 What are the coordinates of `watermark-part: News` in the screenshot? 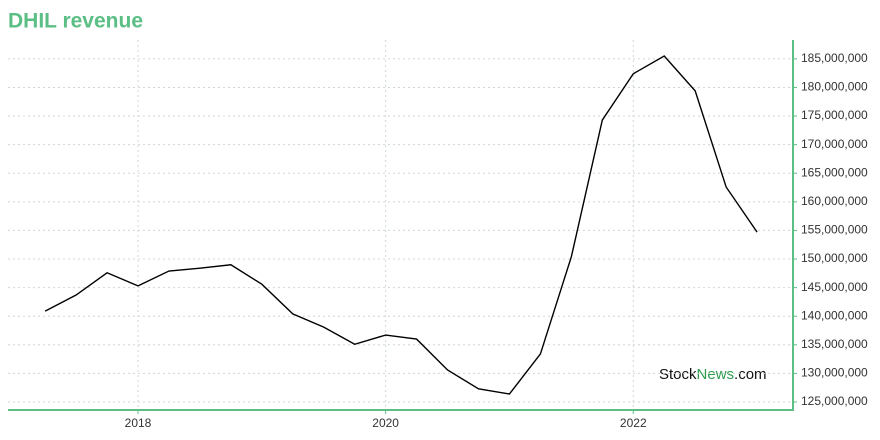 It's located at (716, 374).